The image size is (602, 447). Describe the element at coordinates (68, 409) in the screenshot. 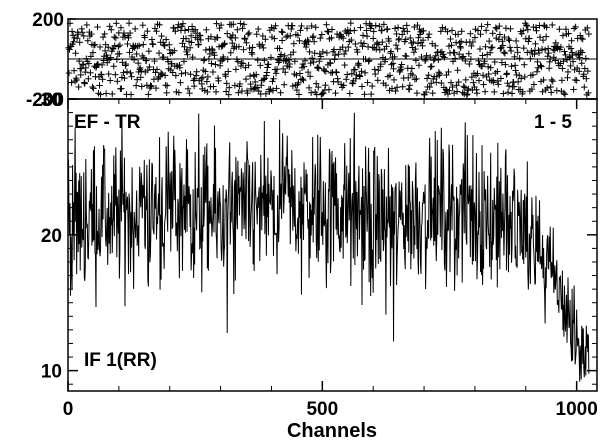

I see `amp-x-tick-label: 0` at that location.